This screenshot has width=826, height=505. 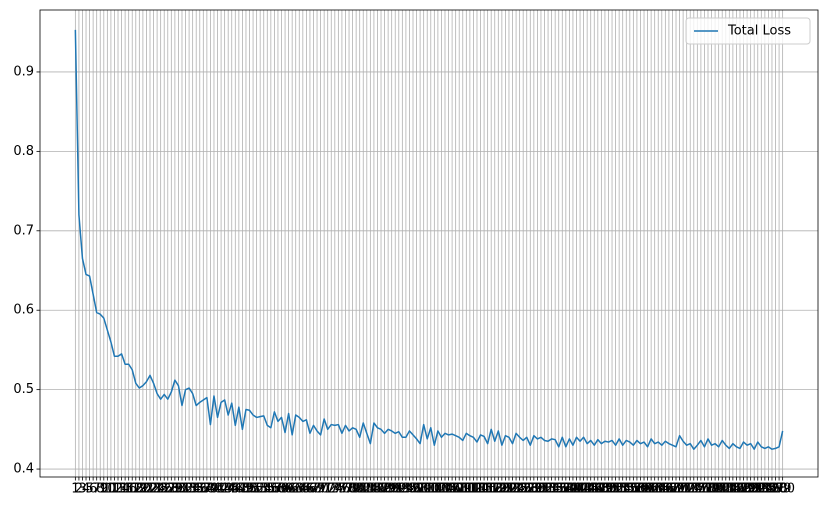 What do you see at coordinates (573, 489) in the screenshot?
I see `x-tick-label: 141` at bounding box center [573, 489].